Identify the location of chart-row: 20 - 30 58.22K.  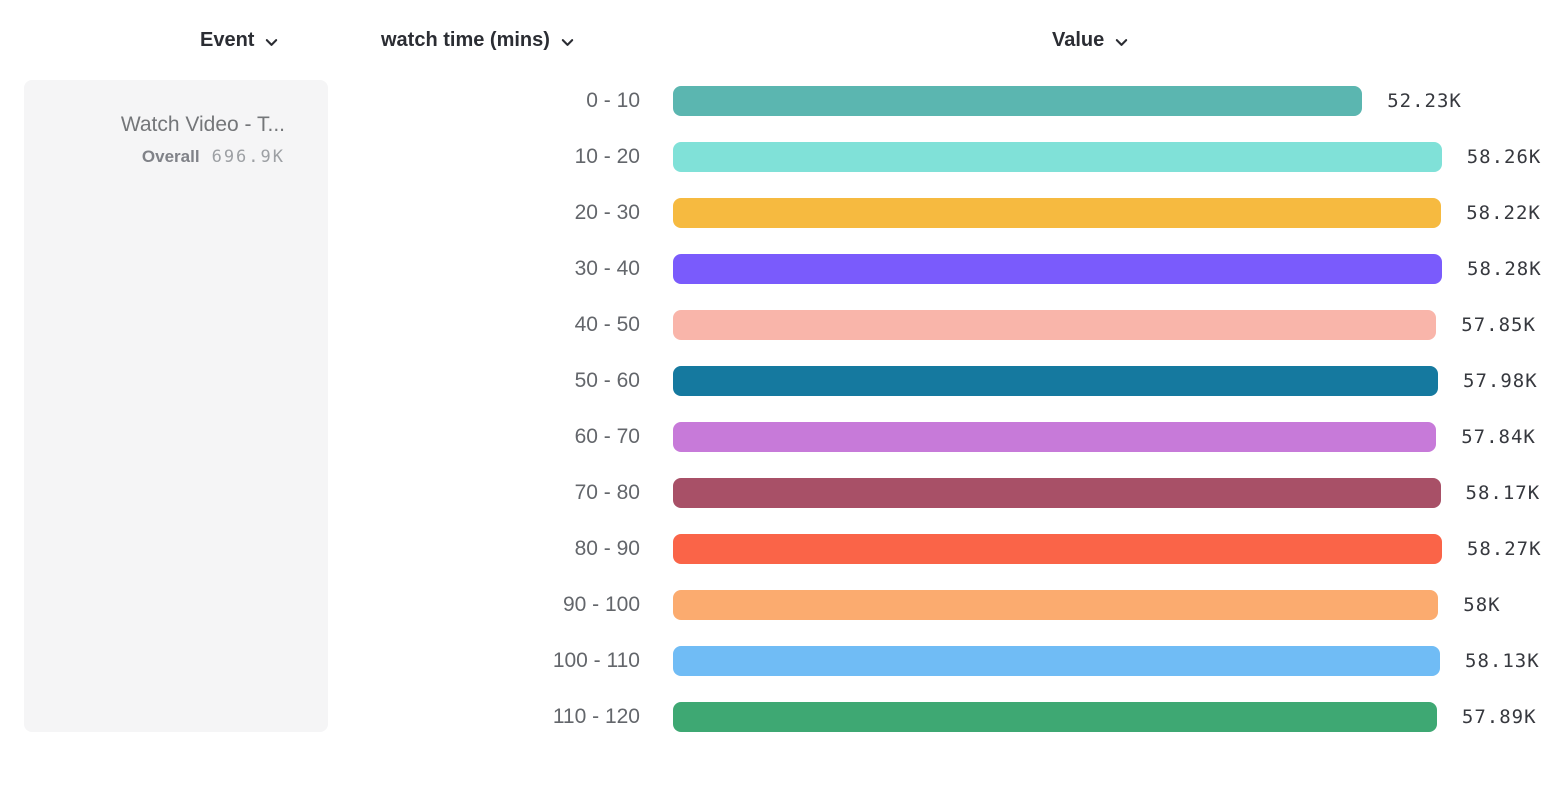
(784, 213).